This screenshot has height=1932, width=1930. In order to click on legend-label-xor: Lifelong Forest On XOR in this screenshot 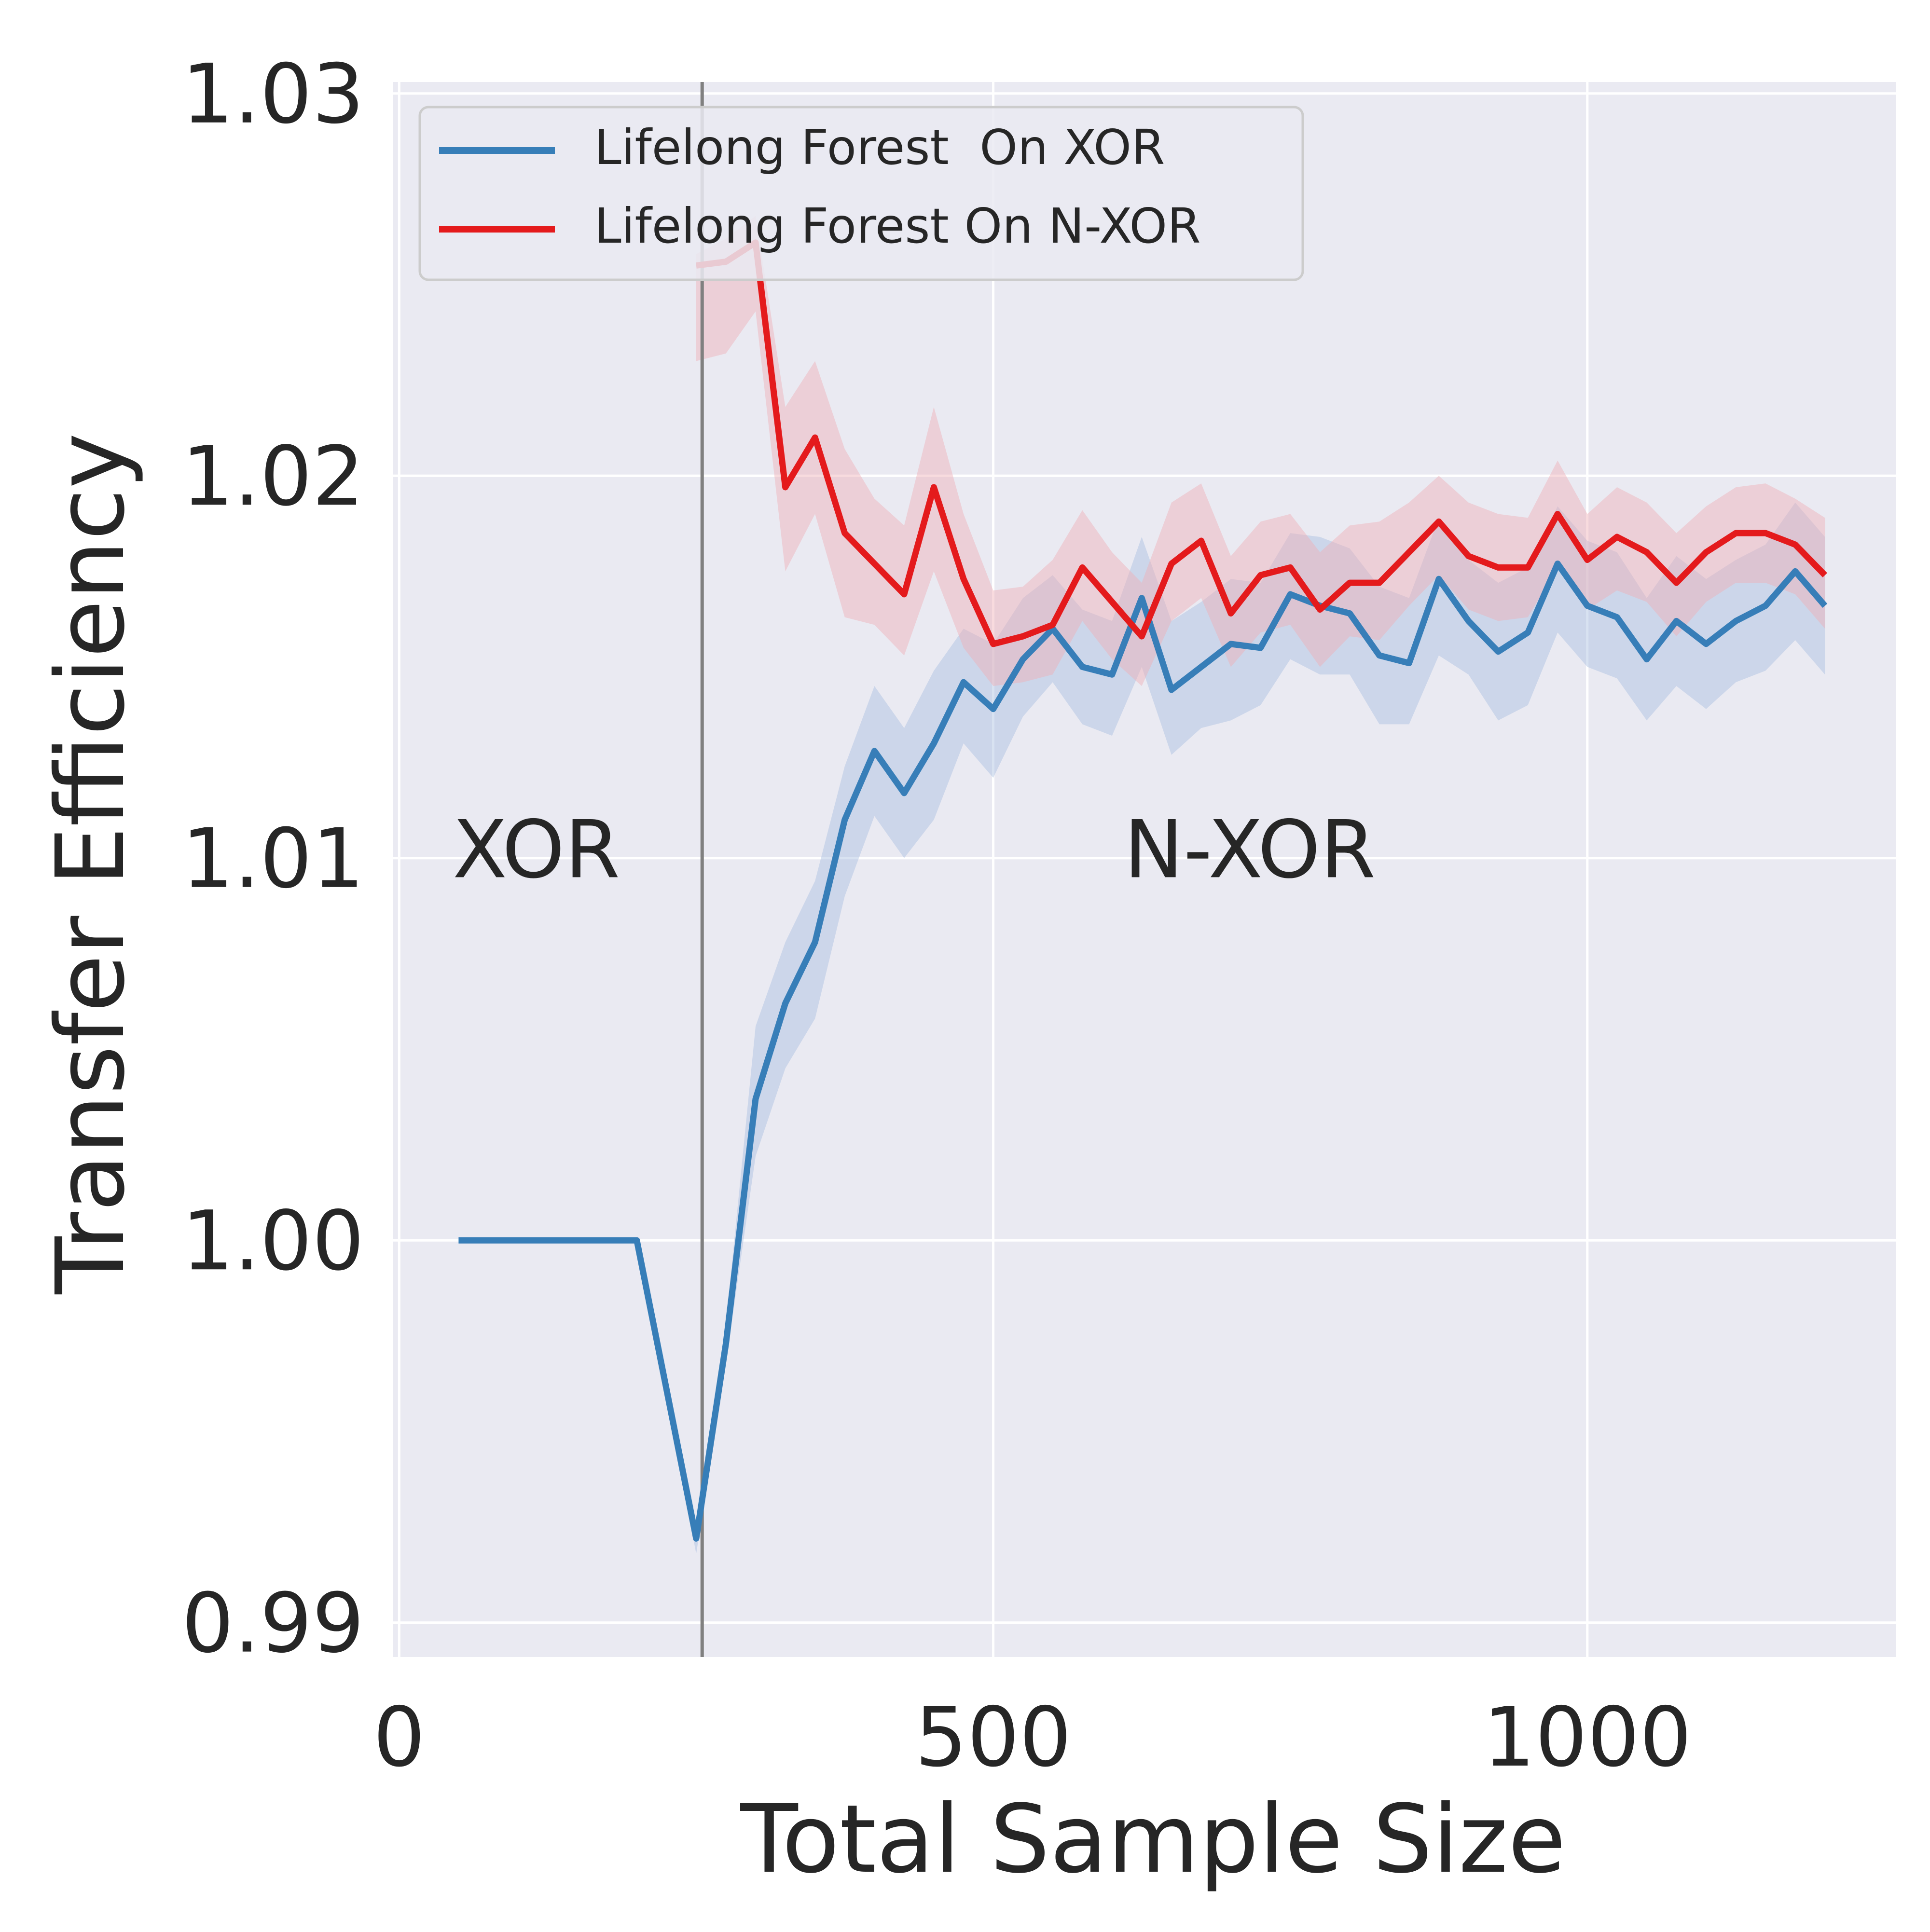, I will do `click(879, 148)`.